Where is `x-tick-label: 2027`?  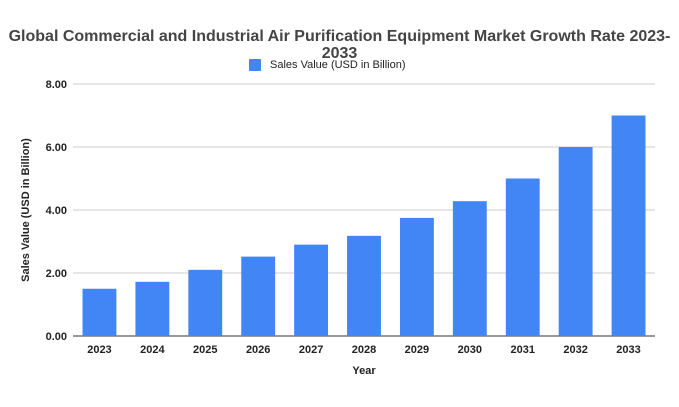
x-tick-label: 2027 is located at coordinates (311, 350).